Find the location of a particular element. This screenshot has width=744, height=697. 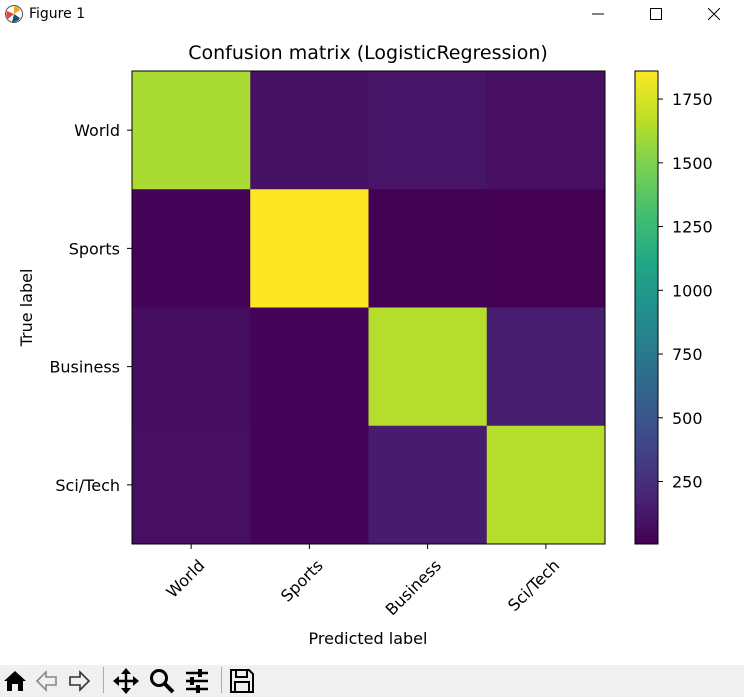

close-icon is located at coordinates (714, 14).